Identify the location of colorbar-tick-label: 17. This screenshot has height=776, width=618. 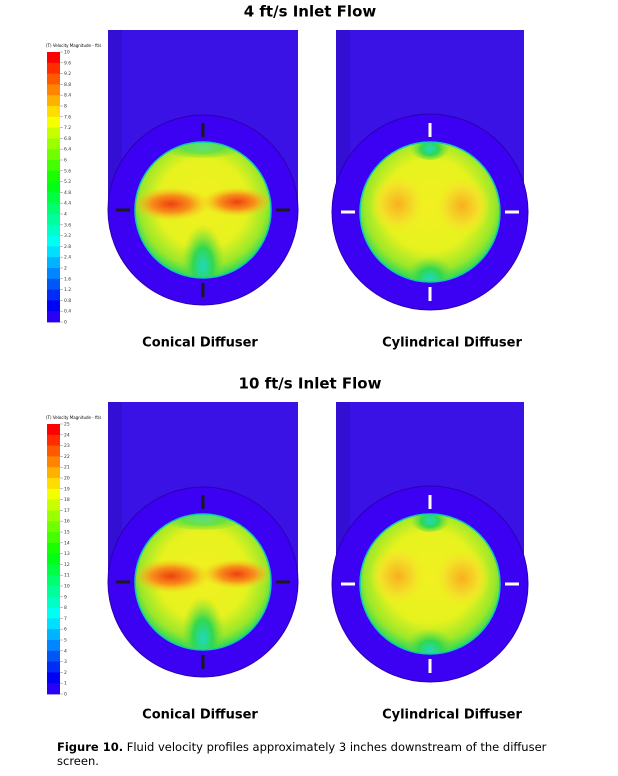
(67, 511).